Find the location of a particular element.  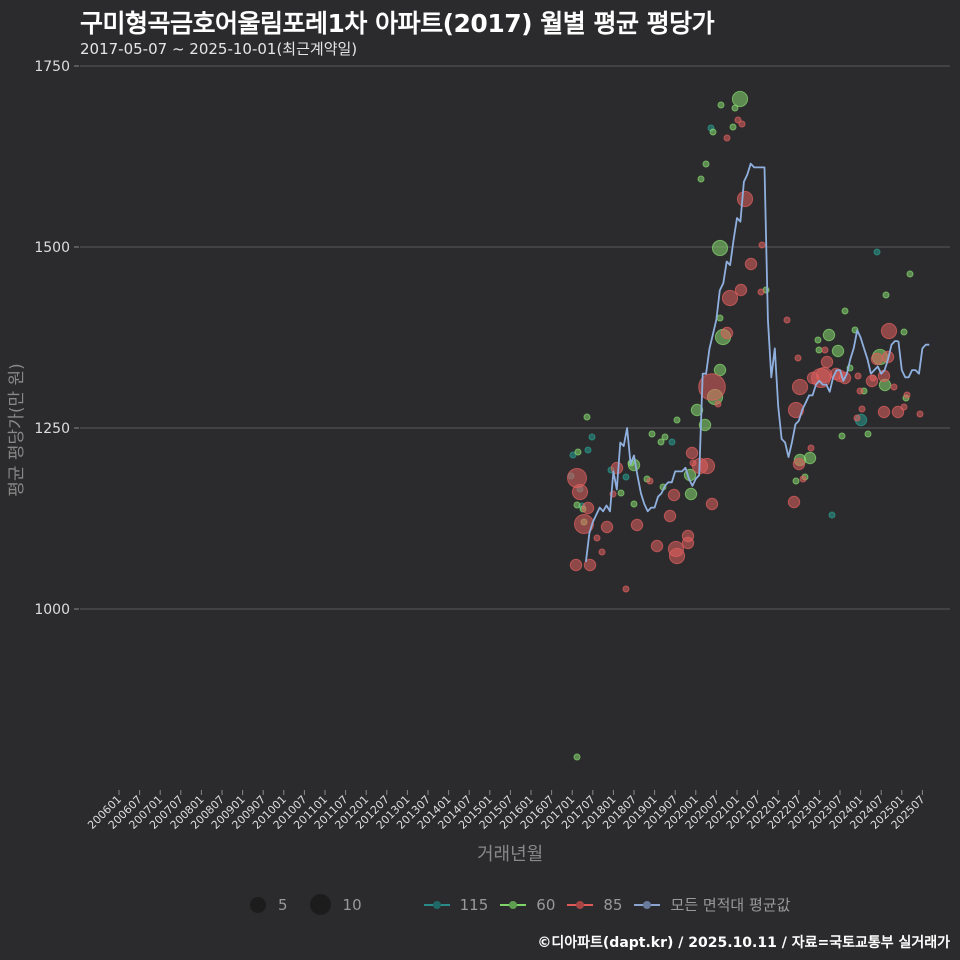

legend-item-60: 60 is located at coordinates (527, 905).